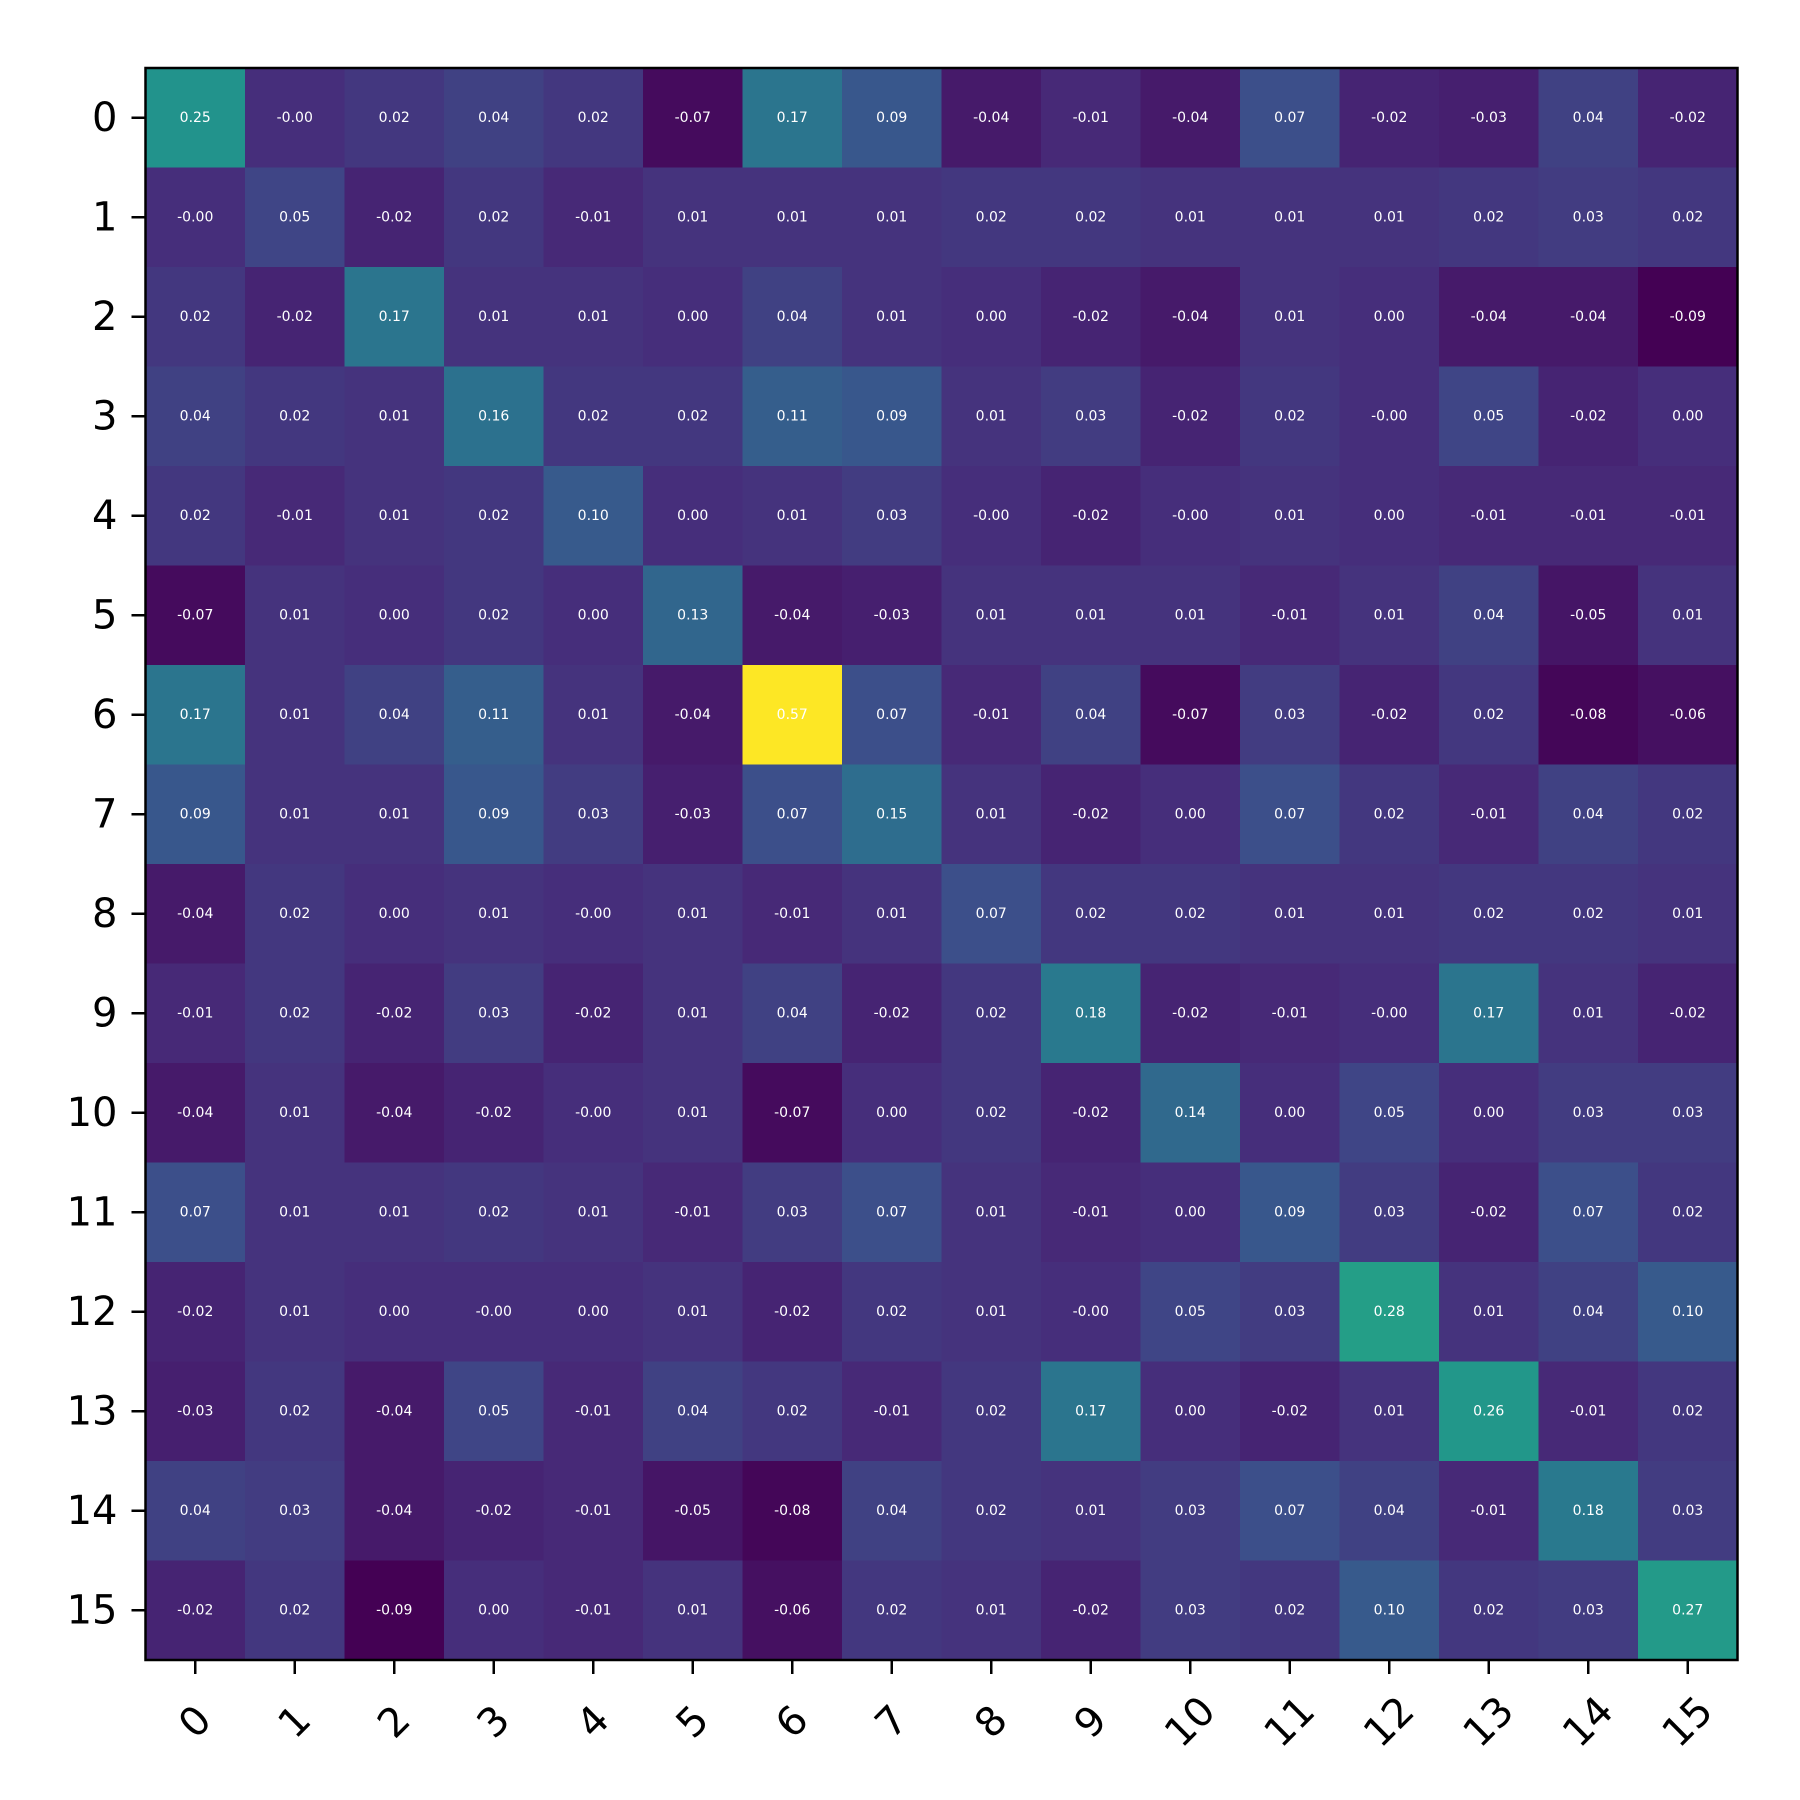  Describe the element at coordinates (693, 1511) in the screenshot. I see `cell-value-label: -0.05` at that location.